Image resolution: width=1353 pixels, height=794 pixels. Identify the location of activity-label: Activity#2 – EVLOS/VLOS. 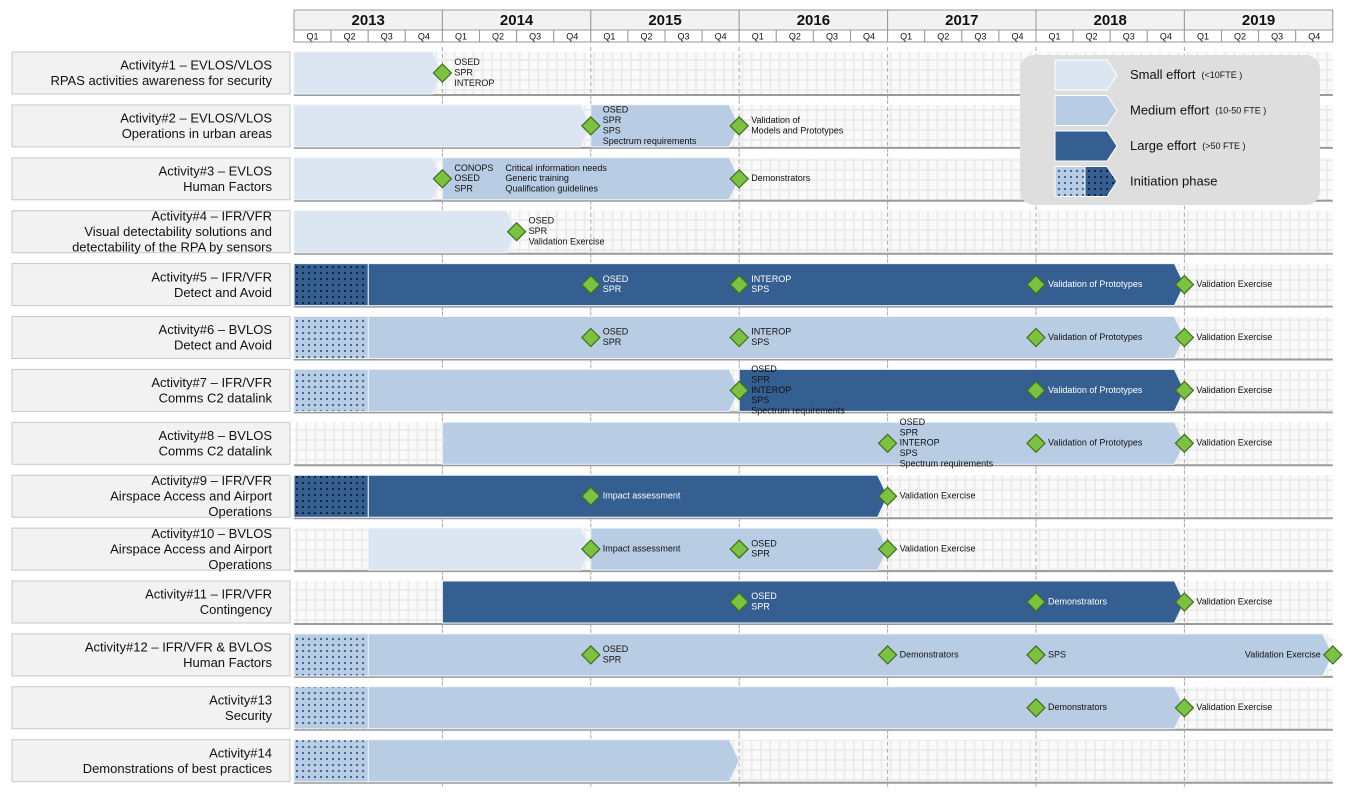
(196, 118).